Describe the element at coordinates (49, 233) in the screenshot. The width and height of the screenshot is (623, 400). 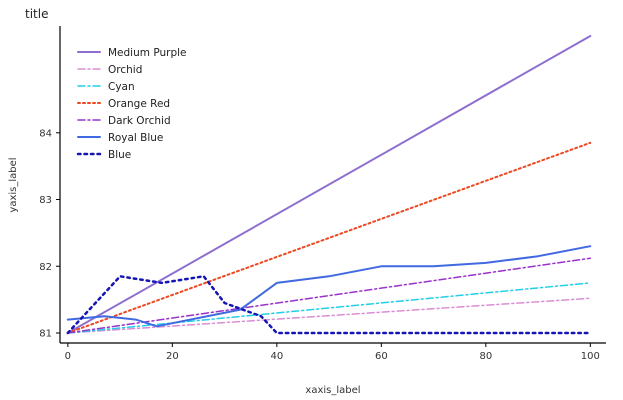
I see `y-ticks: 81 82 83 84` at that location.